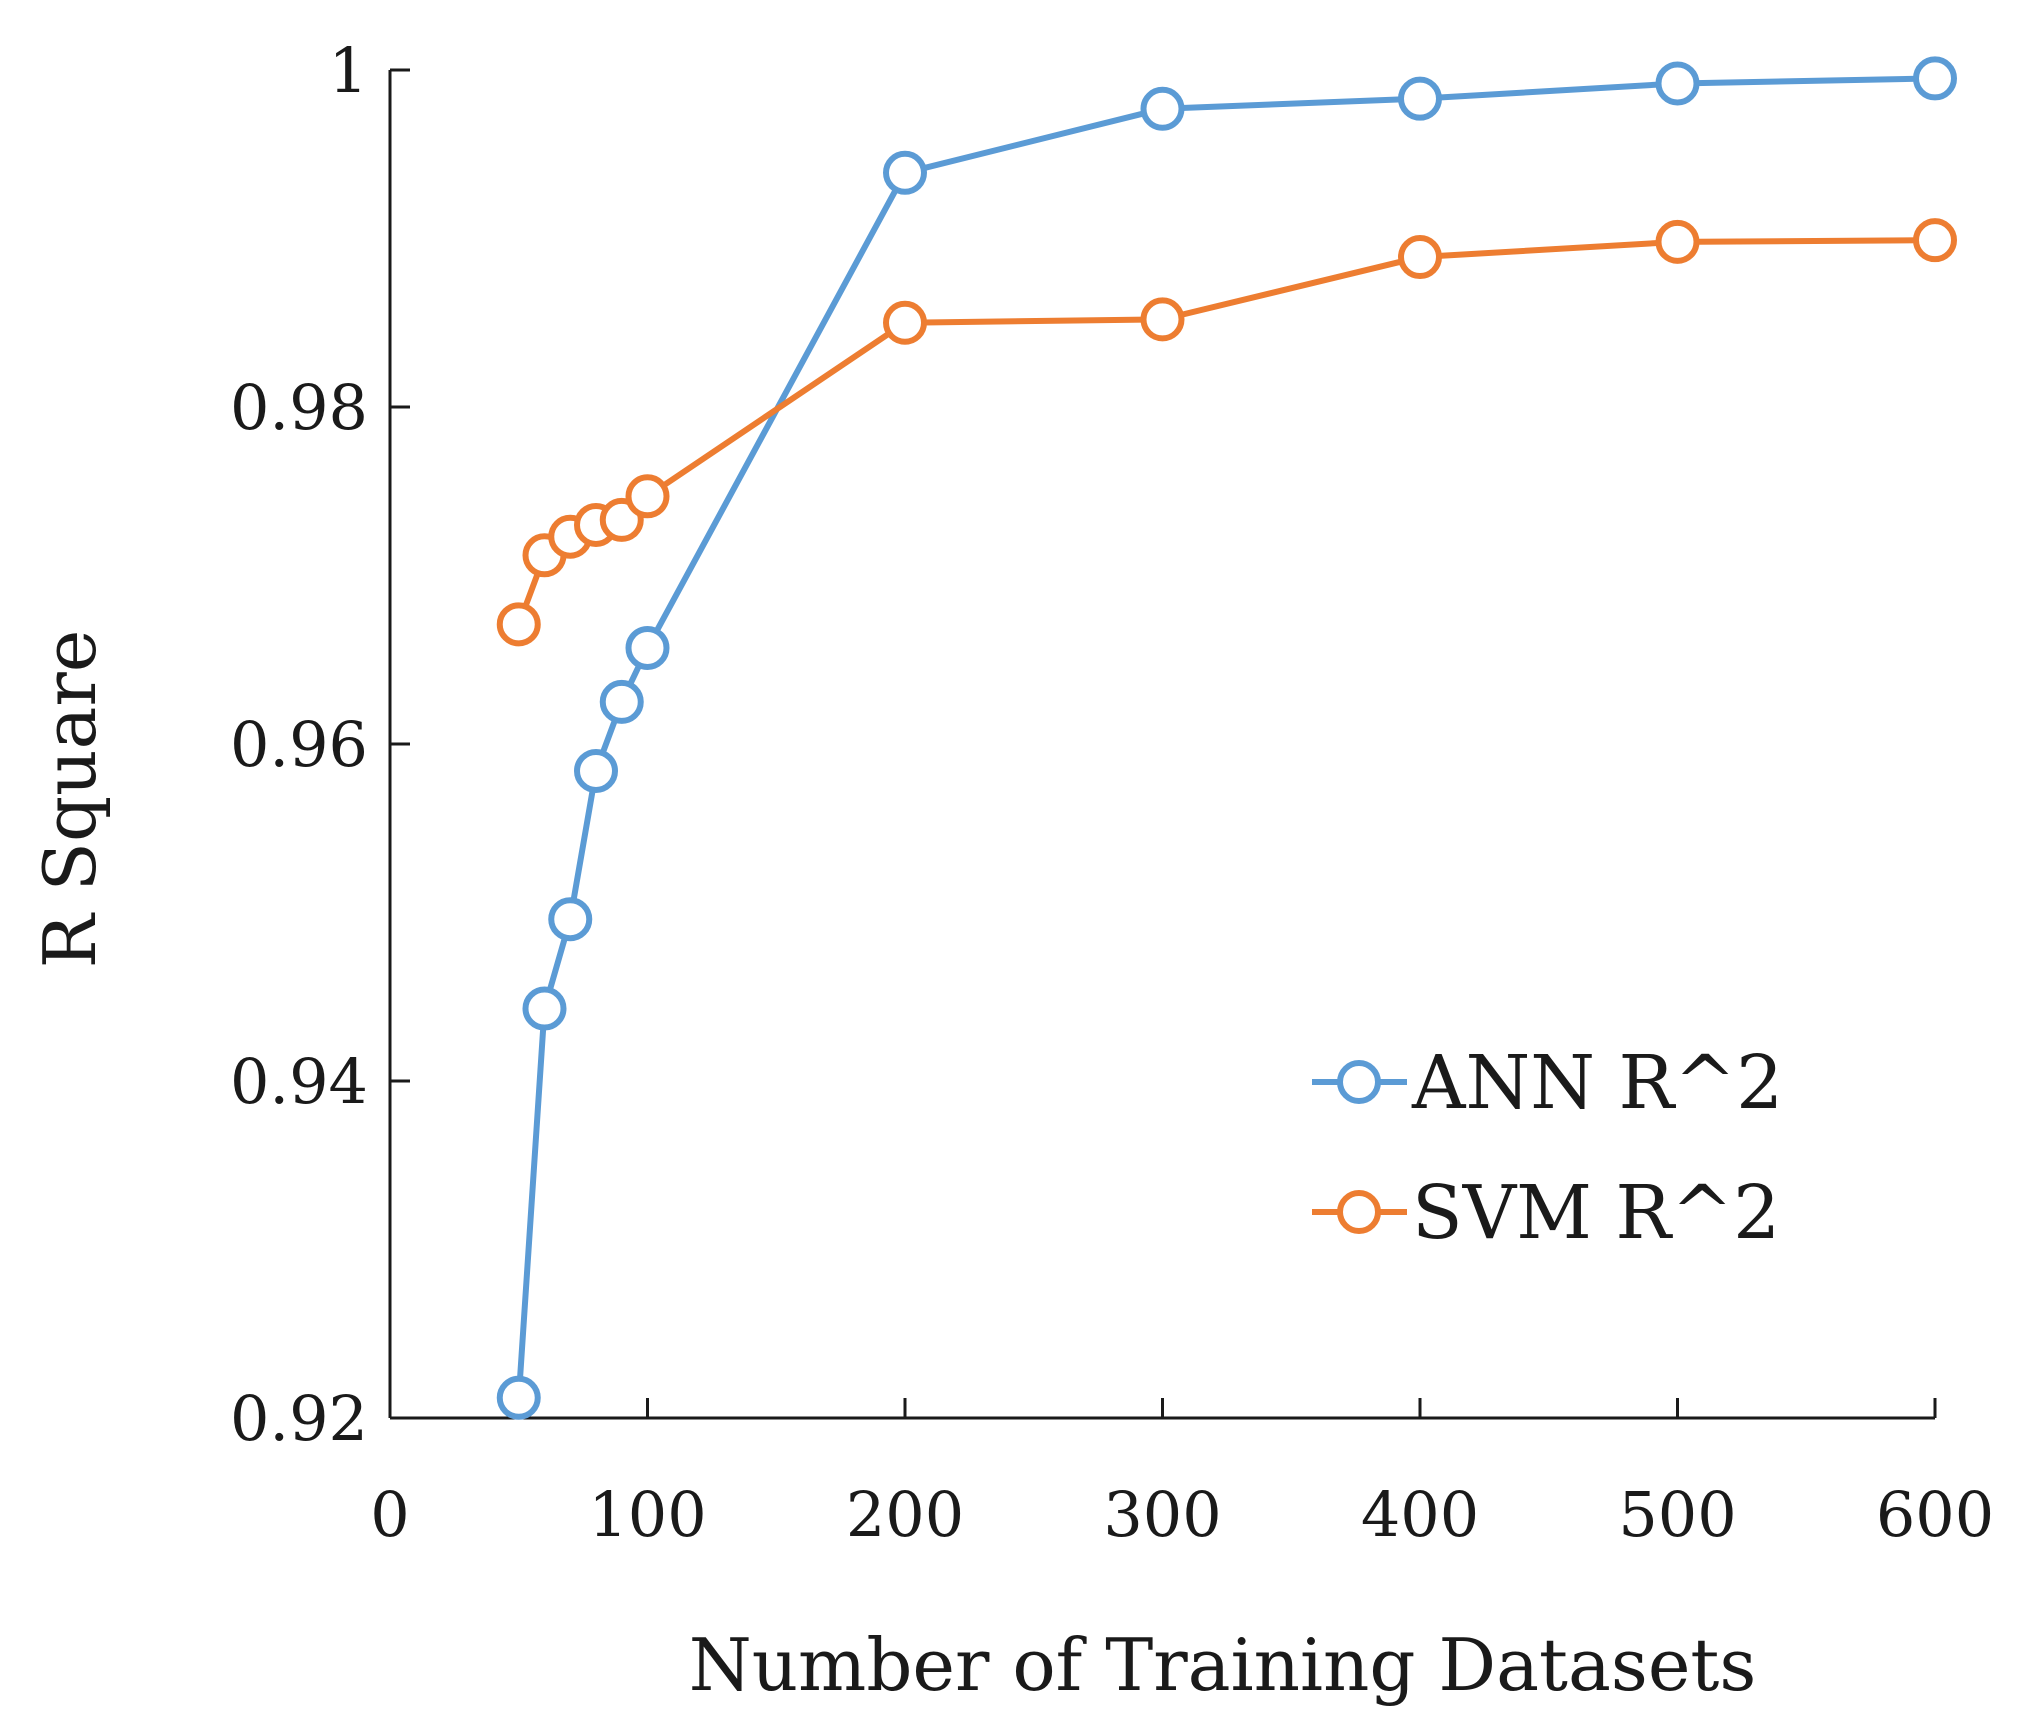 The width and height of the screenshot is (2026, 1717). What do you see at coordinates (1223, 1665) in the screenshot?
I see `x-axis-title: Number of Training Datasets` at bounding box center [1223, 1665].